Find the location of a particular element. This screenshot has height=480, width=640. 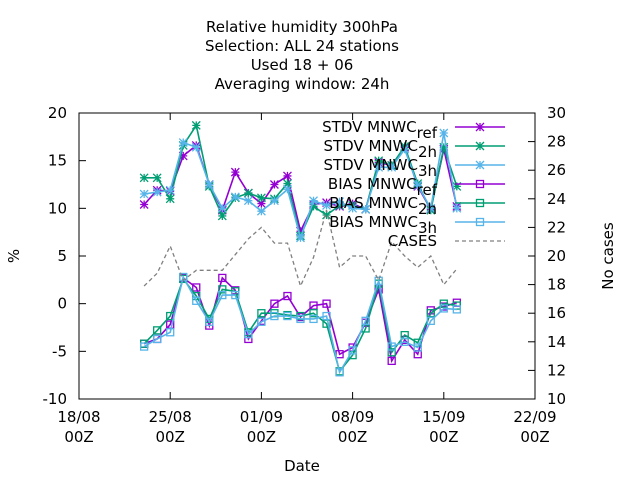

y-tick-label: 0 is located at coordinates (62, 304).